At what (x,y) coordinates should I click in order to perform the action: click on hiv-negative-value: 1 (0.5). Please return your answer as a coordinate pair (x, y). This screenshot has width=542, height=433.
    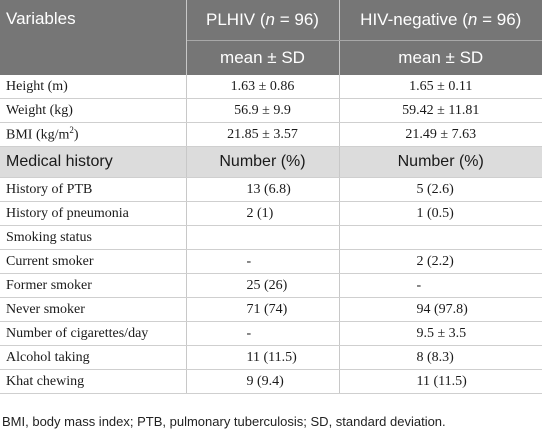
    Looking at the image, I should click on (440, 213).